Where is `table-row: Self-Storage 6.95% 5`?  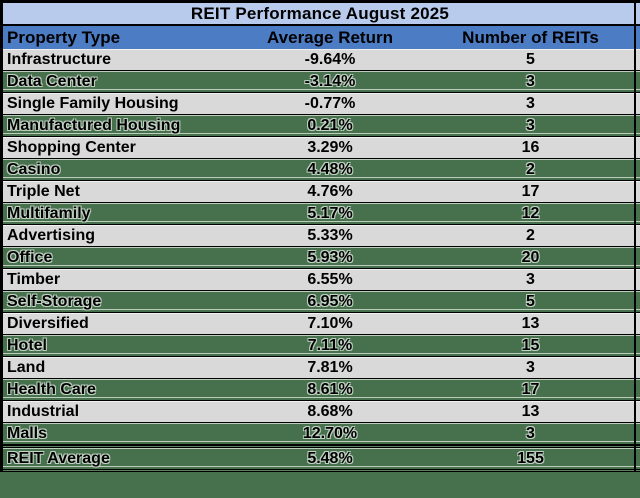 table-row: Self-Storage 6.95% 5 is located at coordinates (320, 302).